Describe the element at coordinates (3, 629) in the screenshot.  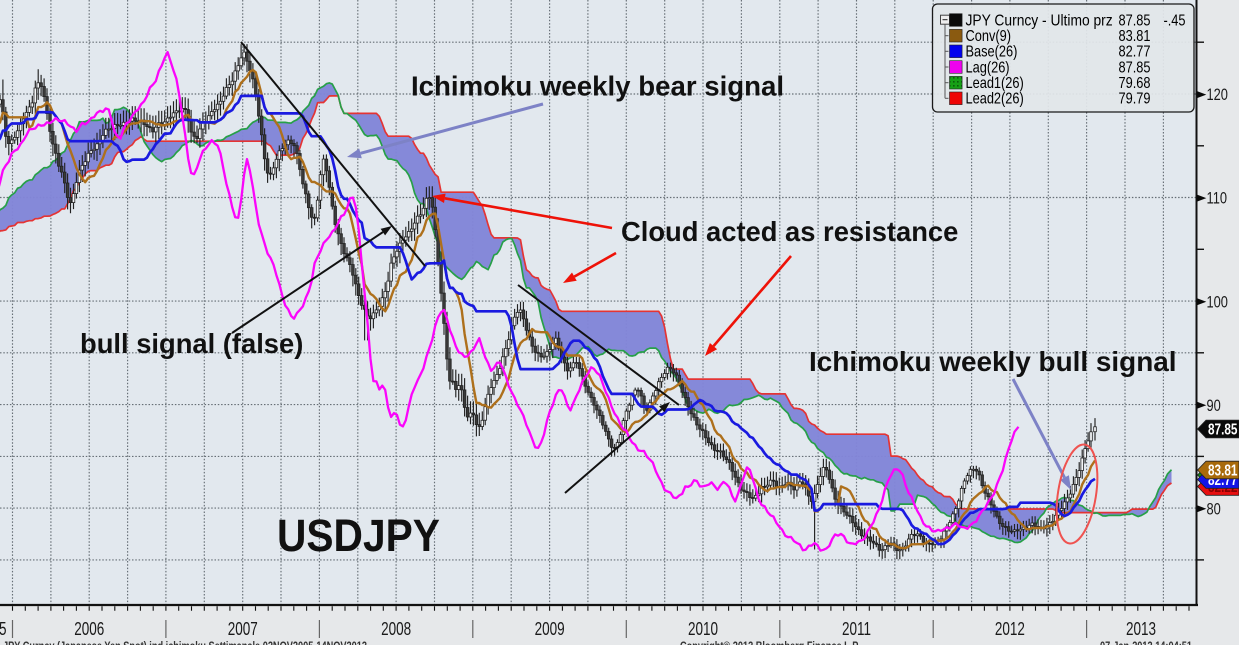
I see `svg-text: 2005` at that location.